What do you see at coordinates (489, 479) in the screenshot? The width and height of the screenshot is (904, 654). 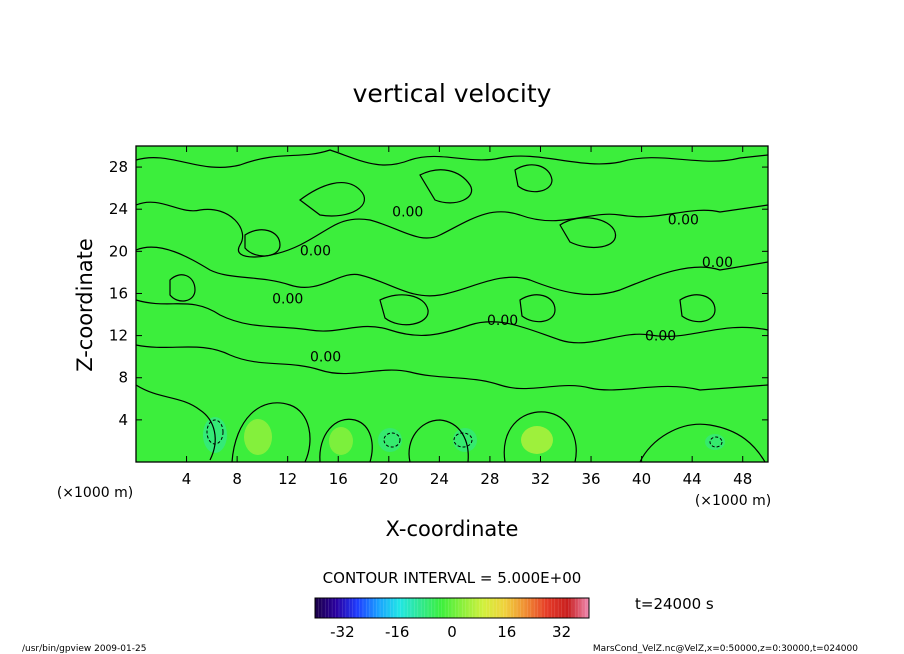 I see `x-tick-label: 28` at bounding box center [489, 479].